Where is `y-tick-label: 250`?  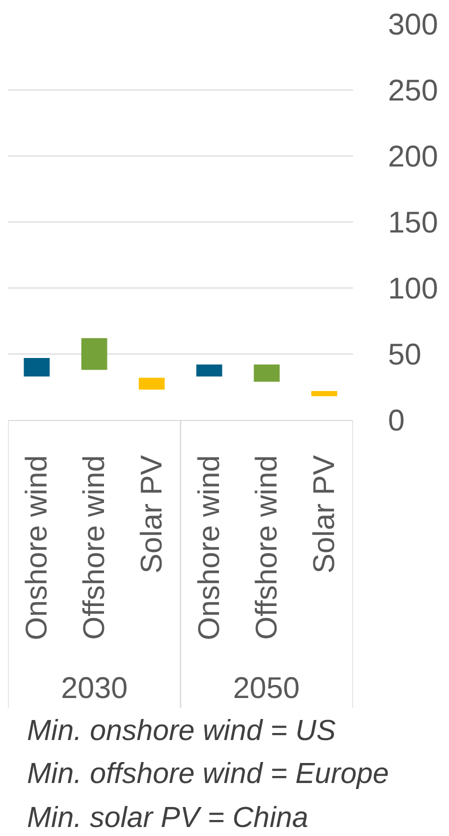 y-tick-label: 250 is located at coordinates (413, 91).